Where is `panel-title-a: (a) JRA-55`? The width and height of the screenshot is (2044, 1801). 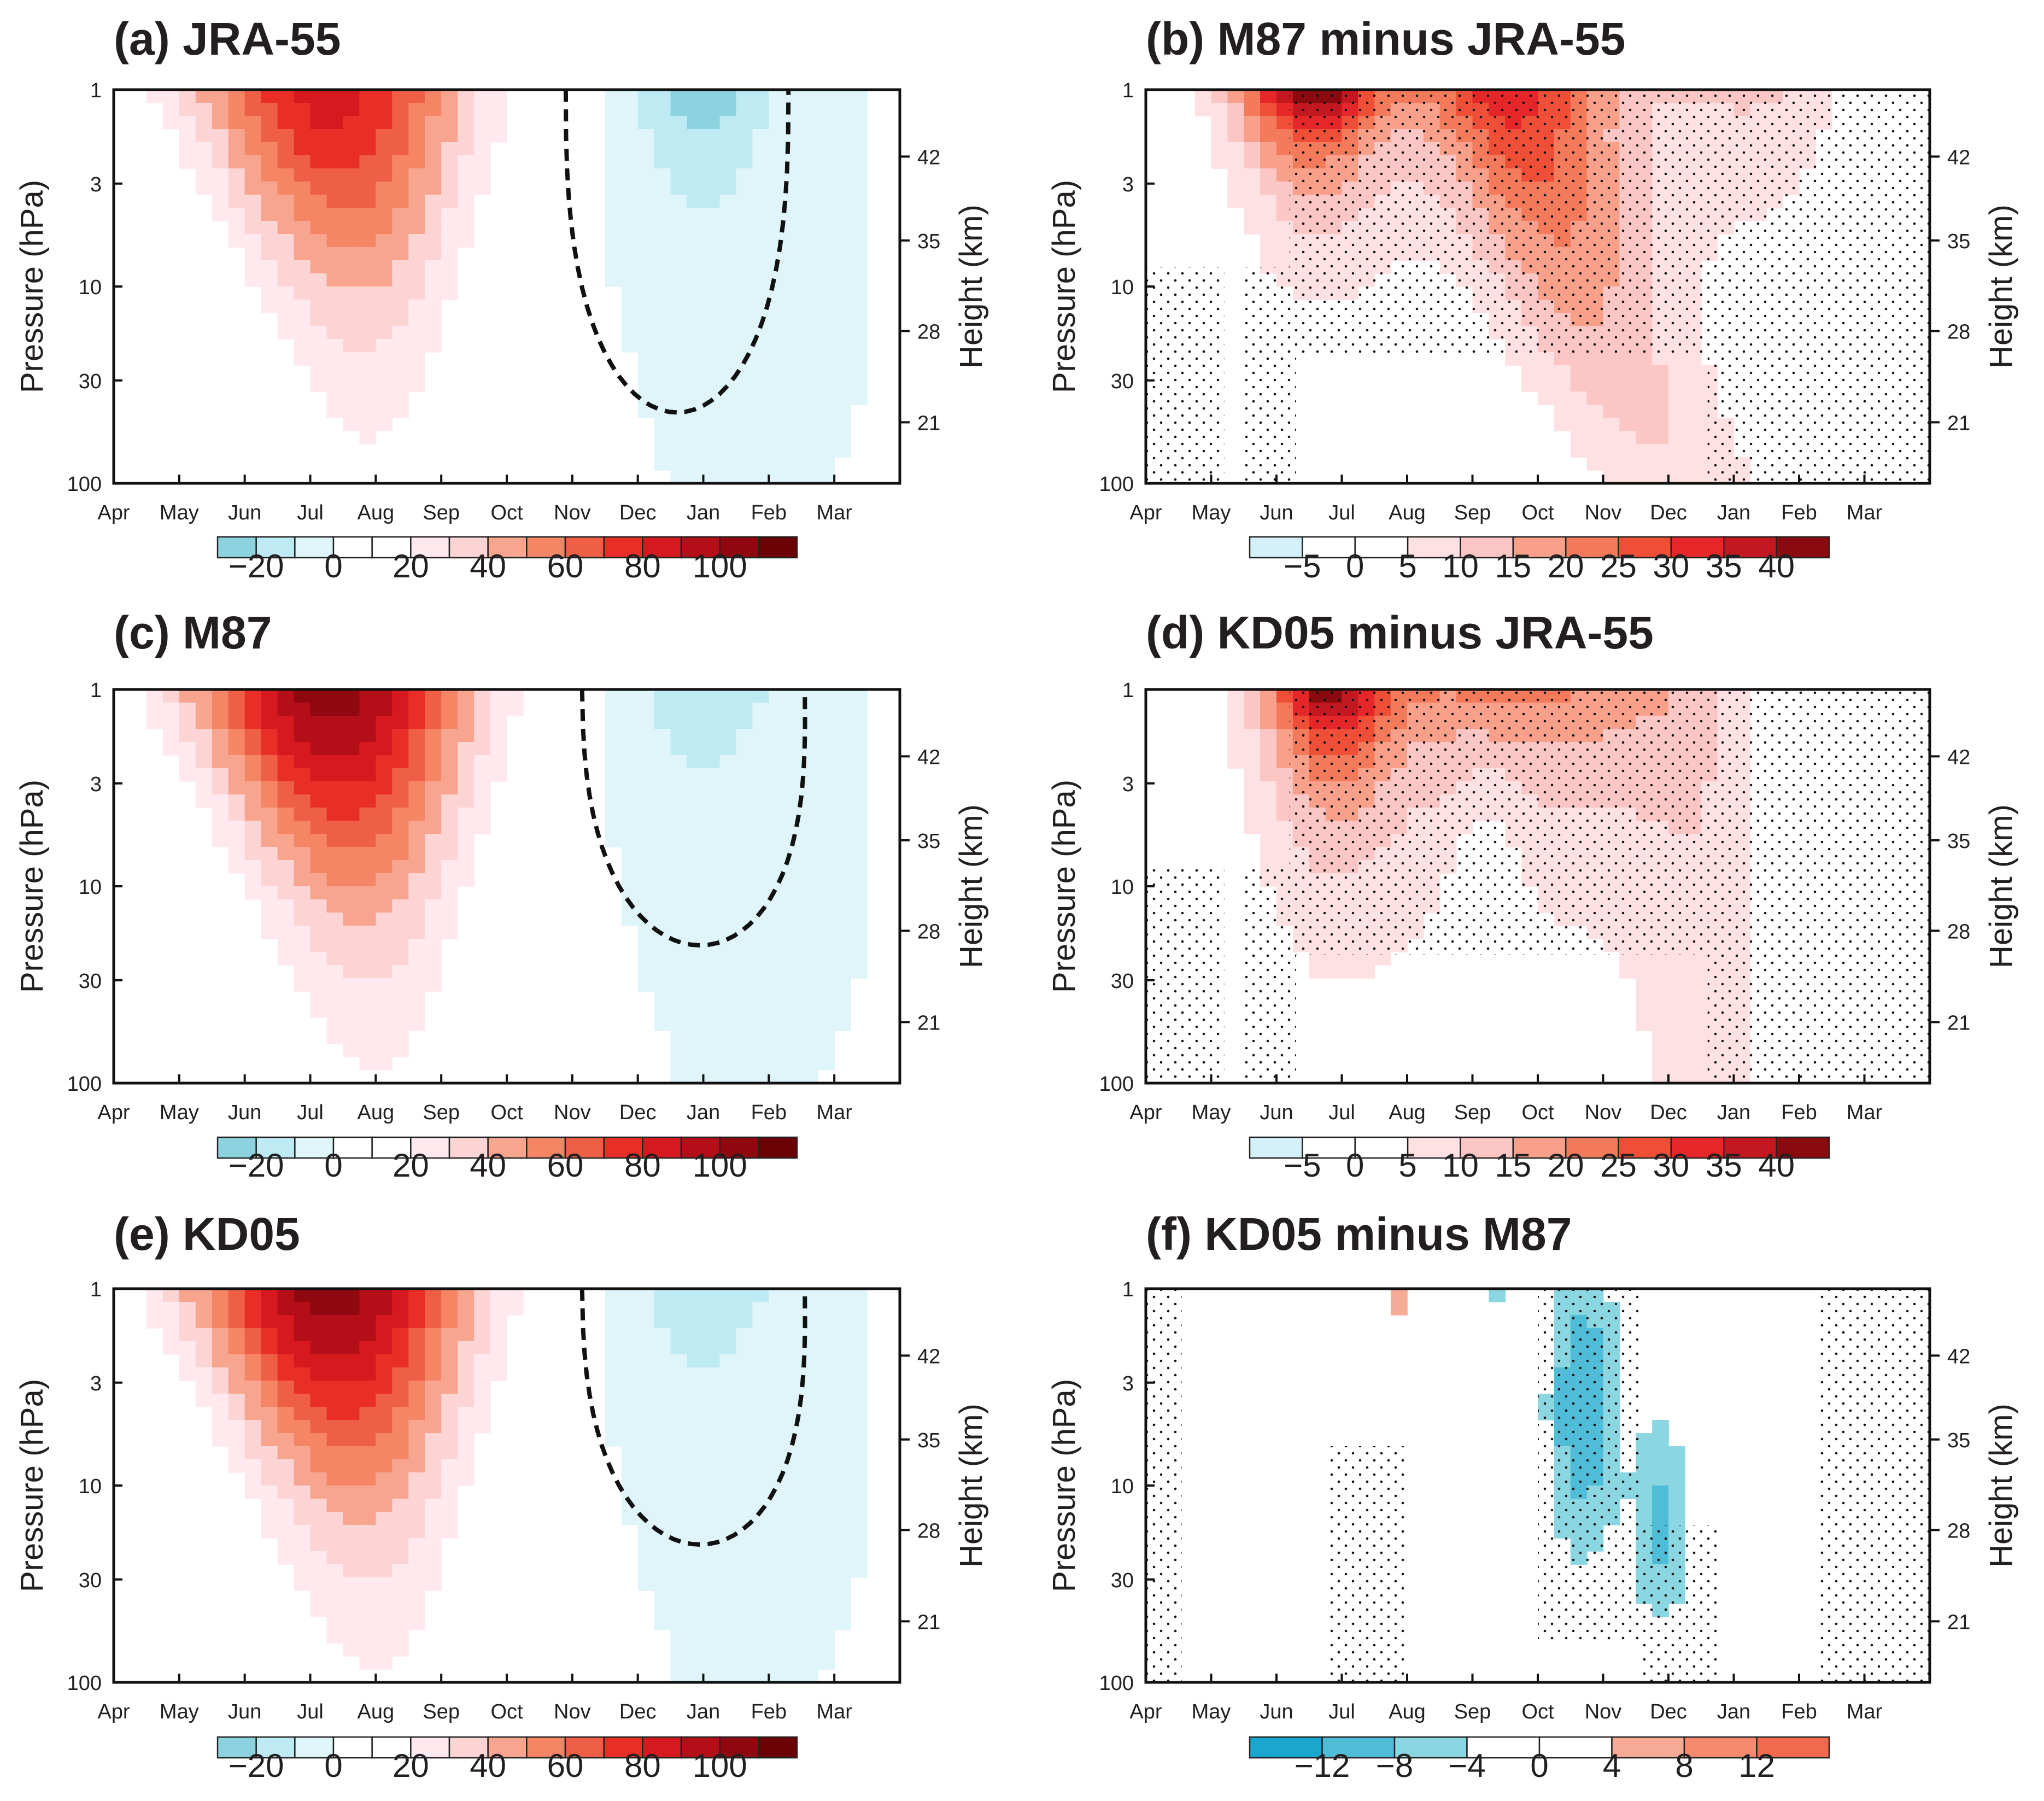 panel-title-a: (a) JRA-55 is located at coordinates (227, 39).